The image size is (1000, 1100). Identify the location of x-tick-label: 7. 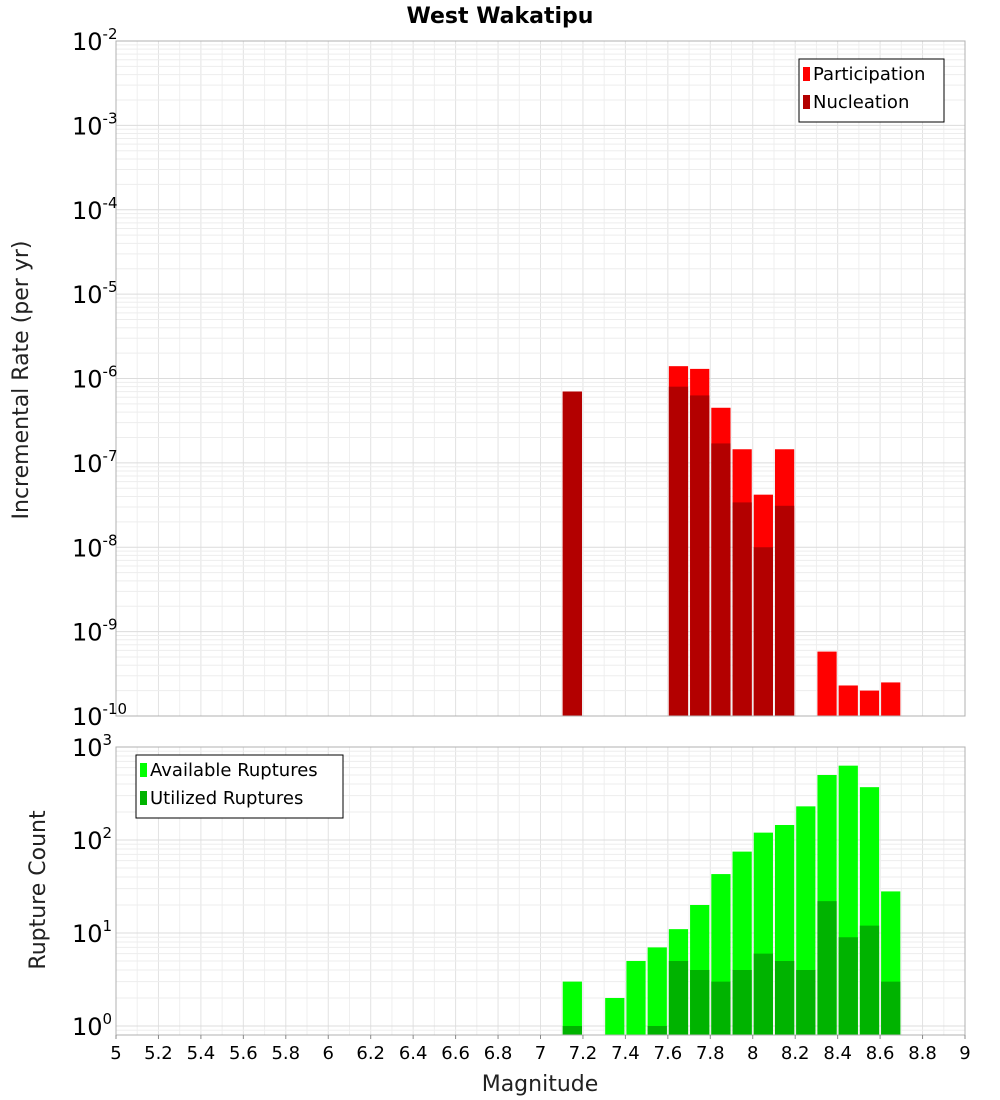
(540, 1053).